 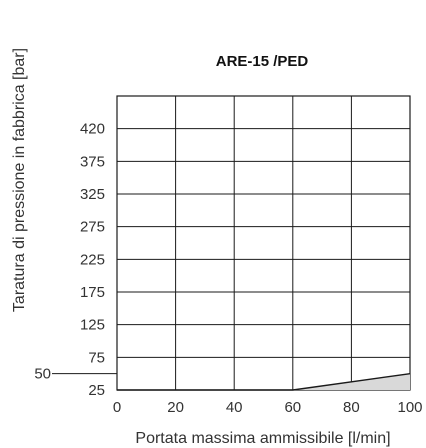 I want to click on x-tick-label: 0, so click(x=117, y=407).